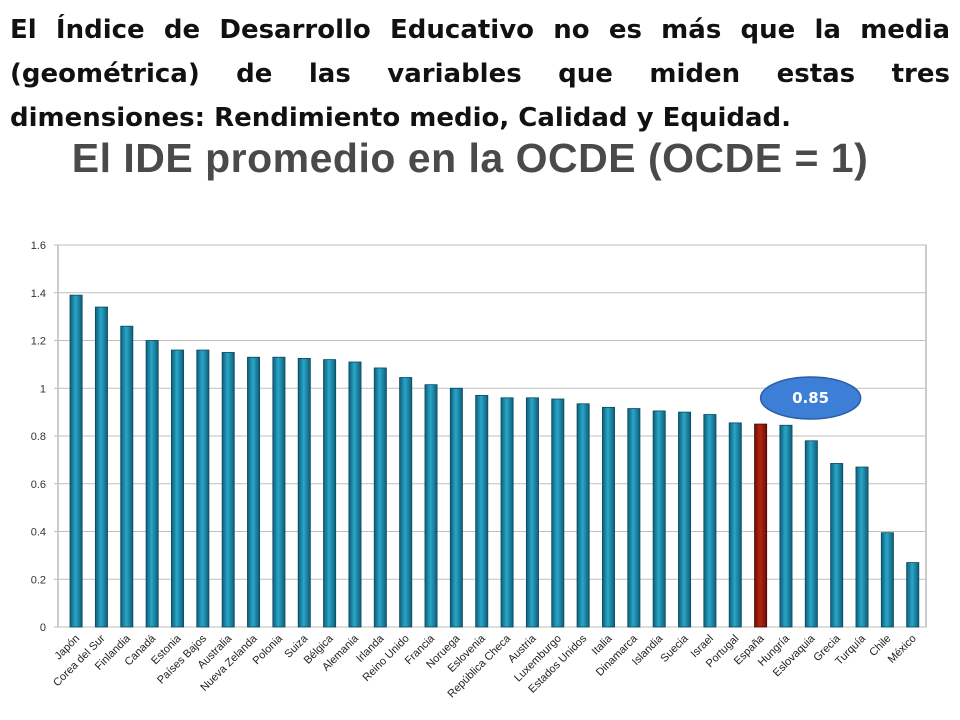  What do you see at coordinates (470, 158) in the screenshot?
I see `chart-title: El IDE promedio en la OCDE (OCDE = 1)` at bounding box center [470, 158].